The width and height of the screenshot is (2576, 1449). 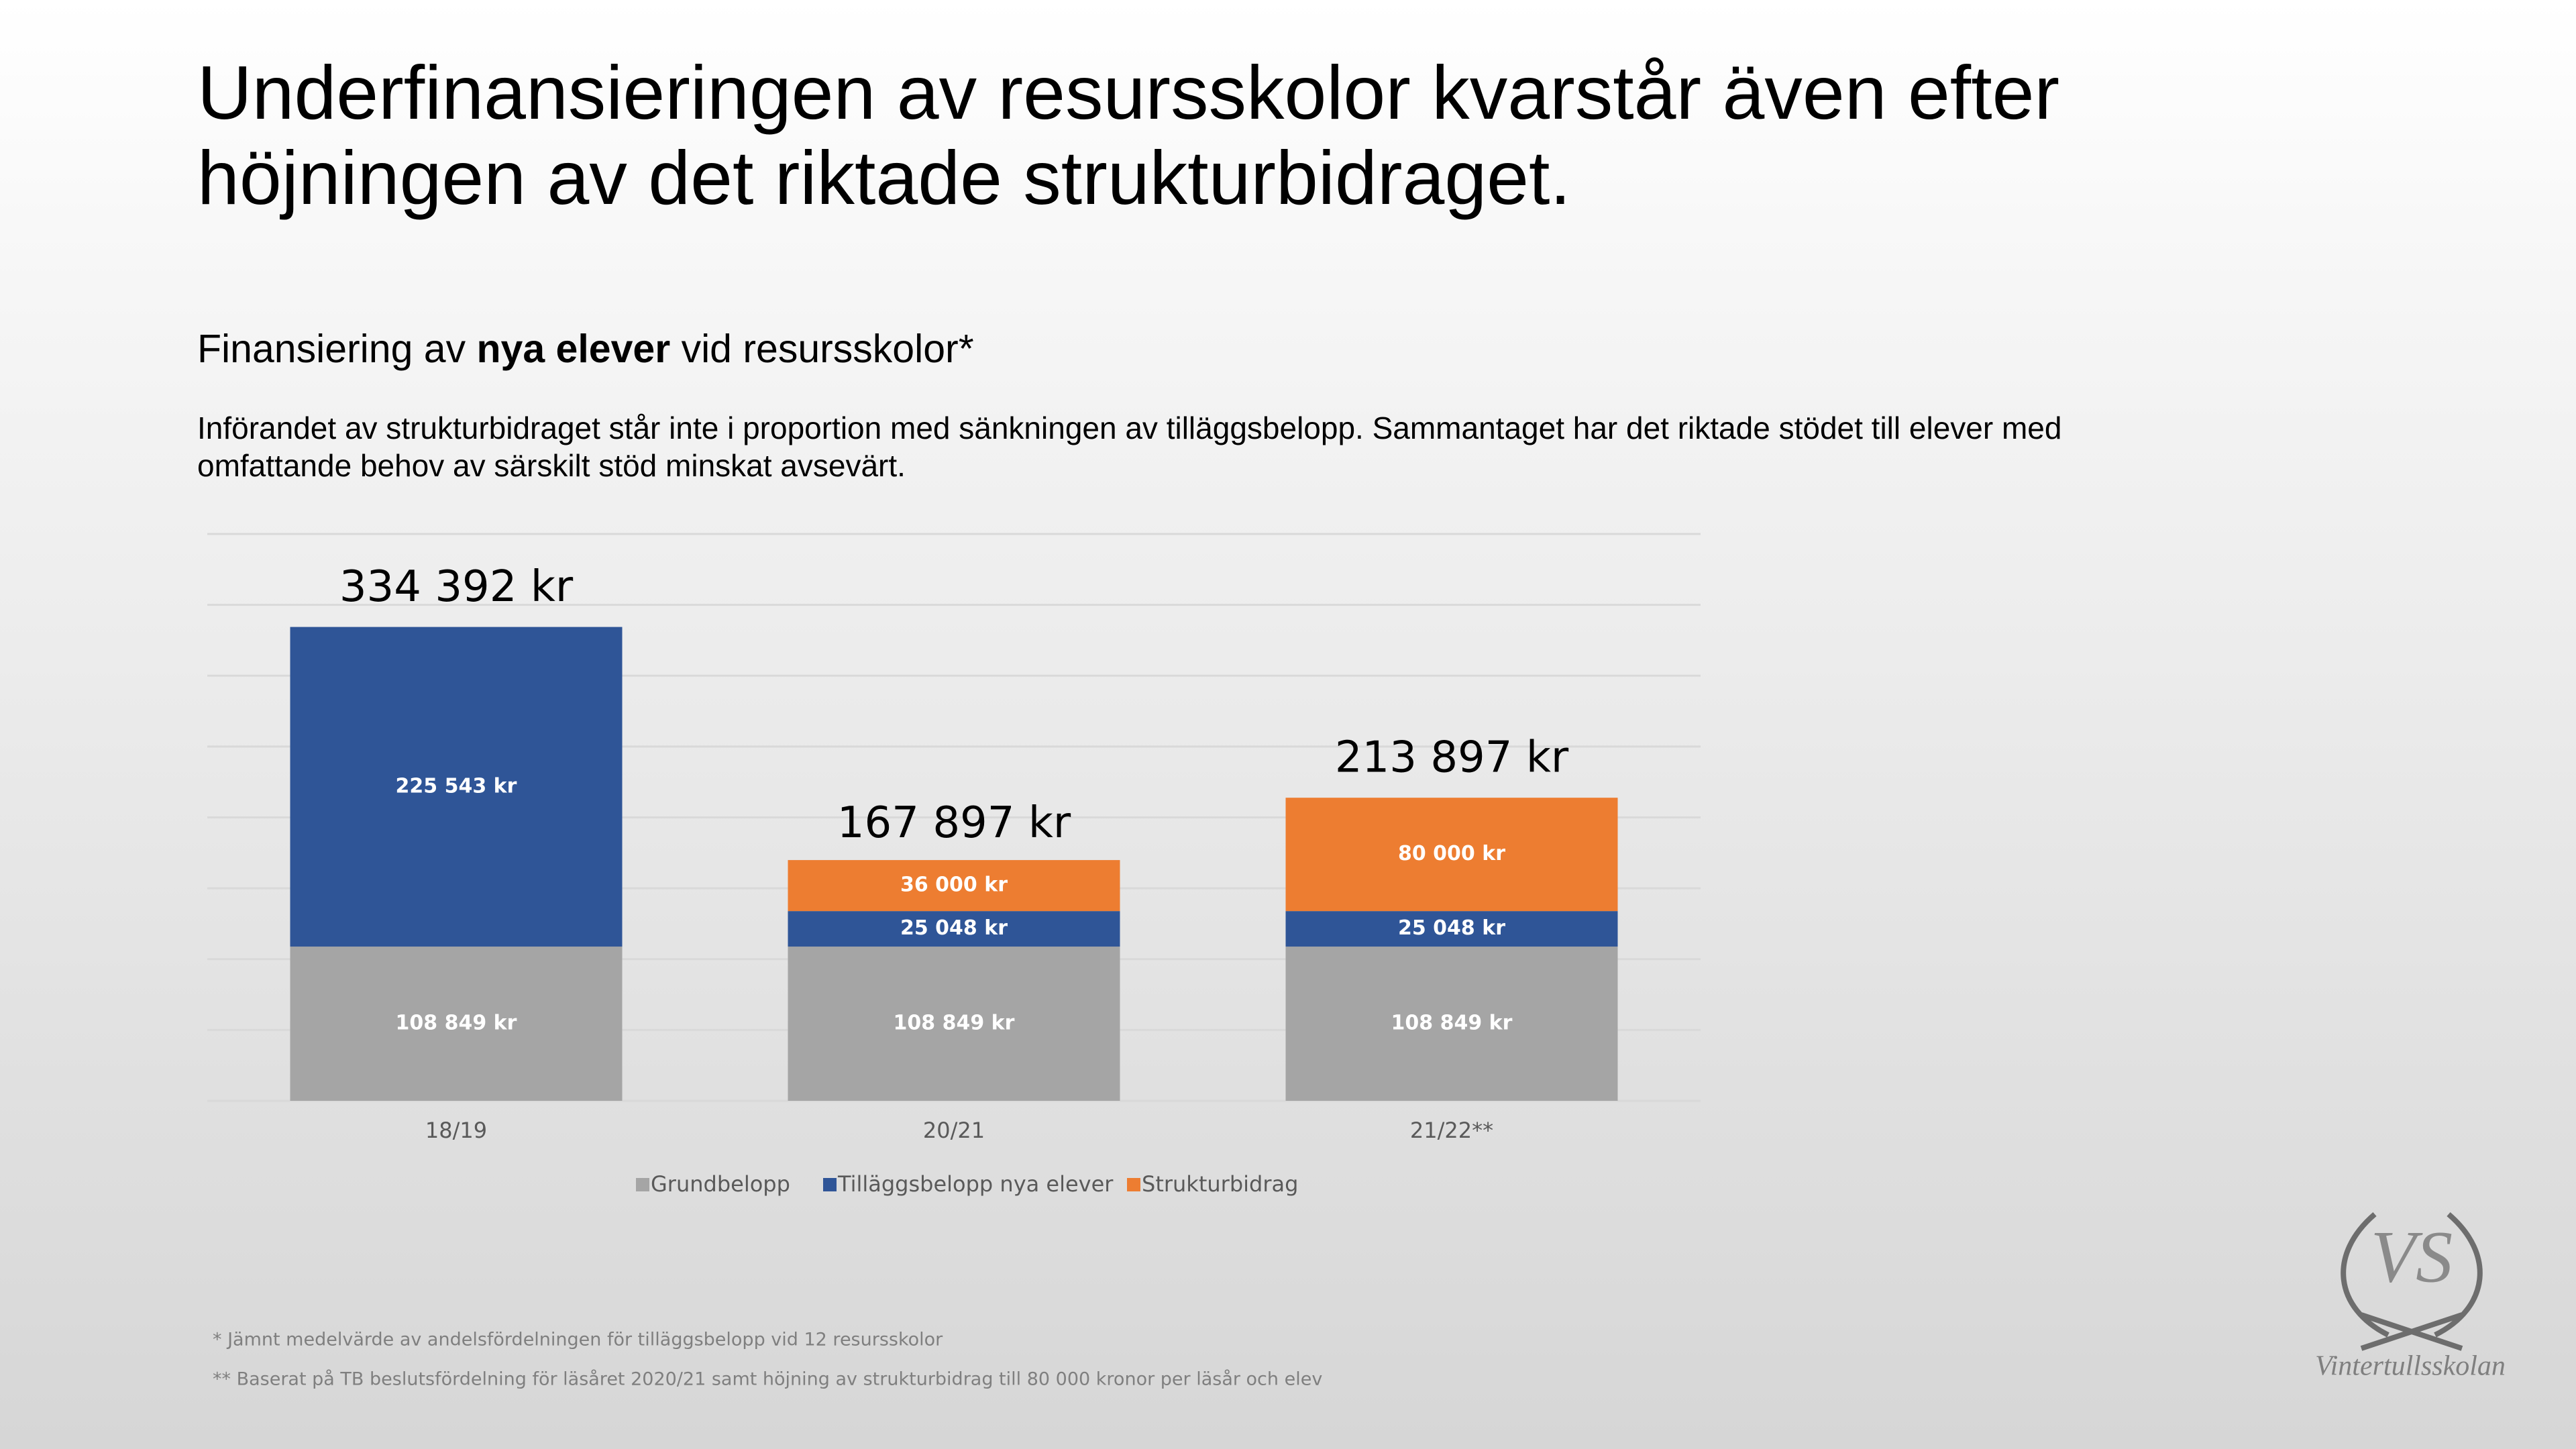 I want to click on legend-label: Tilläggsbelopp nya elever, so click(x=975, y=1184).